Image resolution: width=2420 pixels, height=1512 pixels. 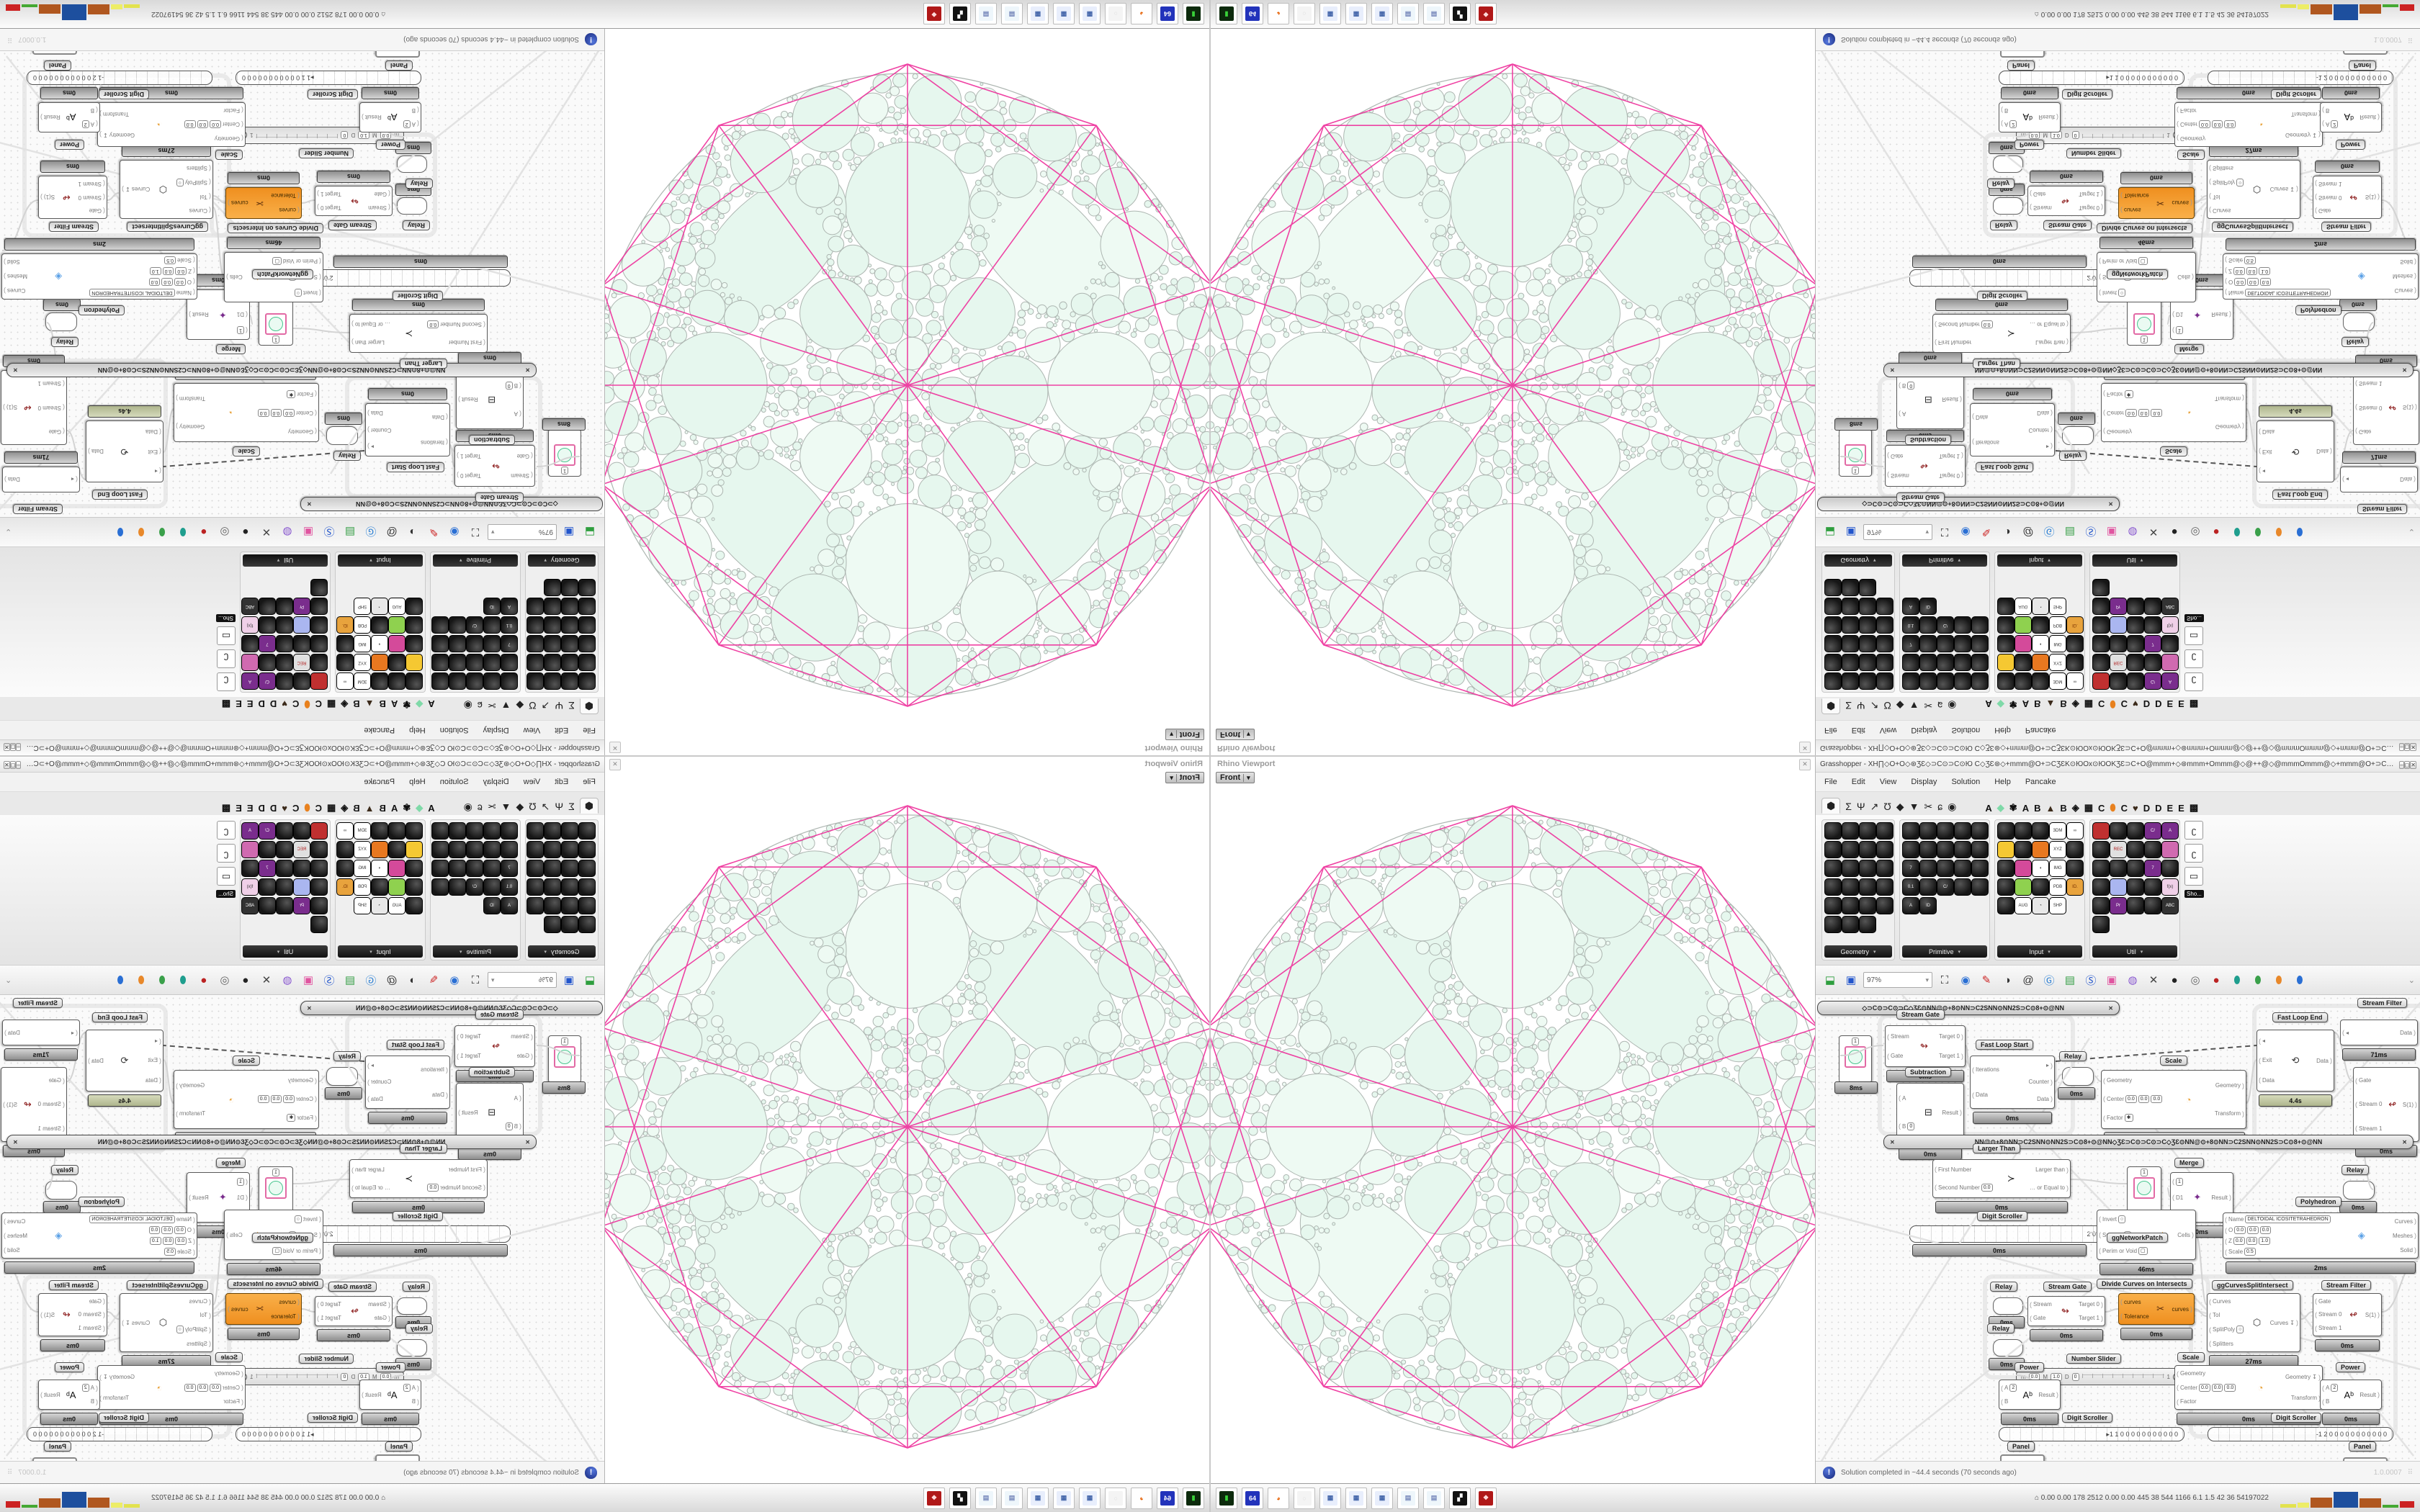 What do you see at coordinates (1914, 705) in the screenshot?
I see `component-tab-icon: ▼` at bounding box center [1914, 705].